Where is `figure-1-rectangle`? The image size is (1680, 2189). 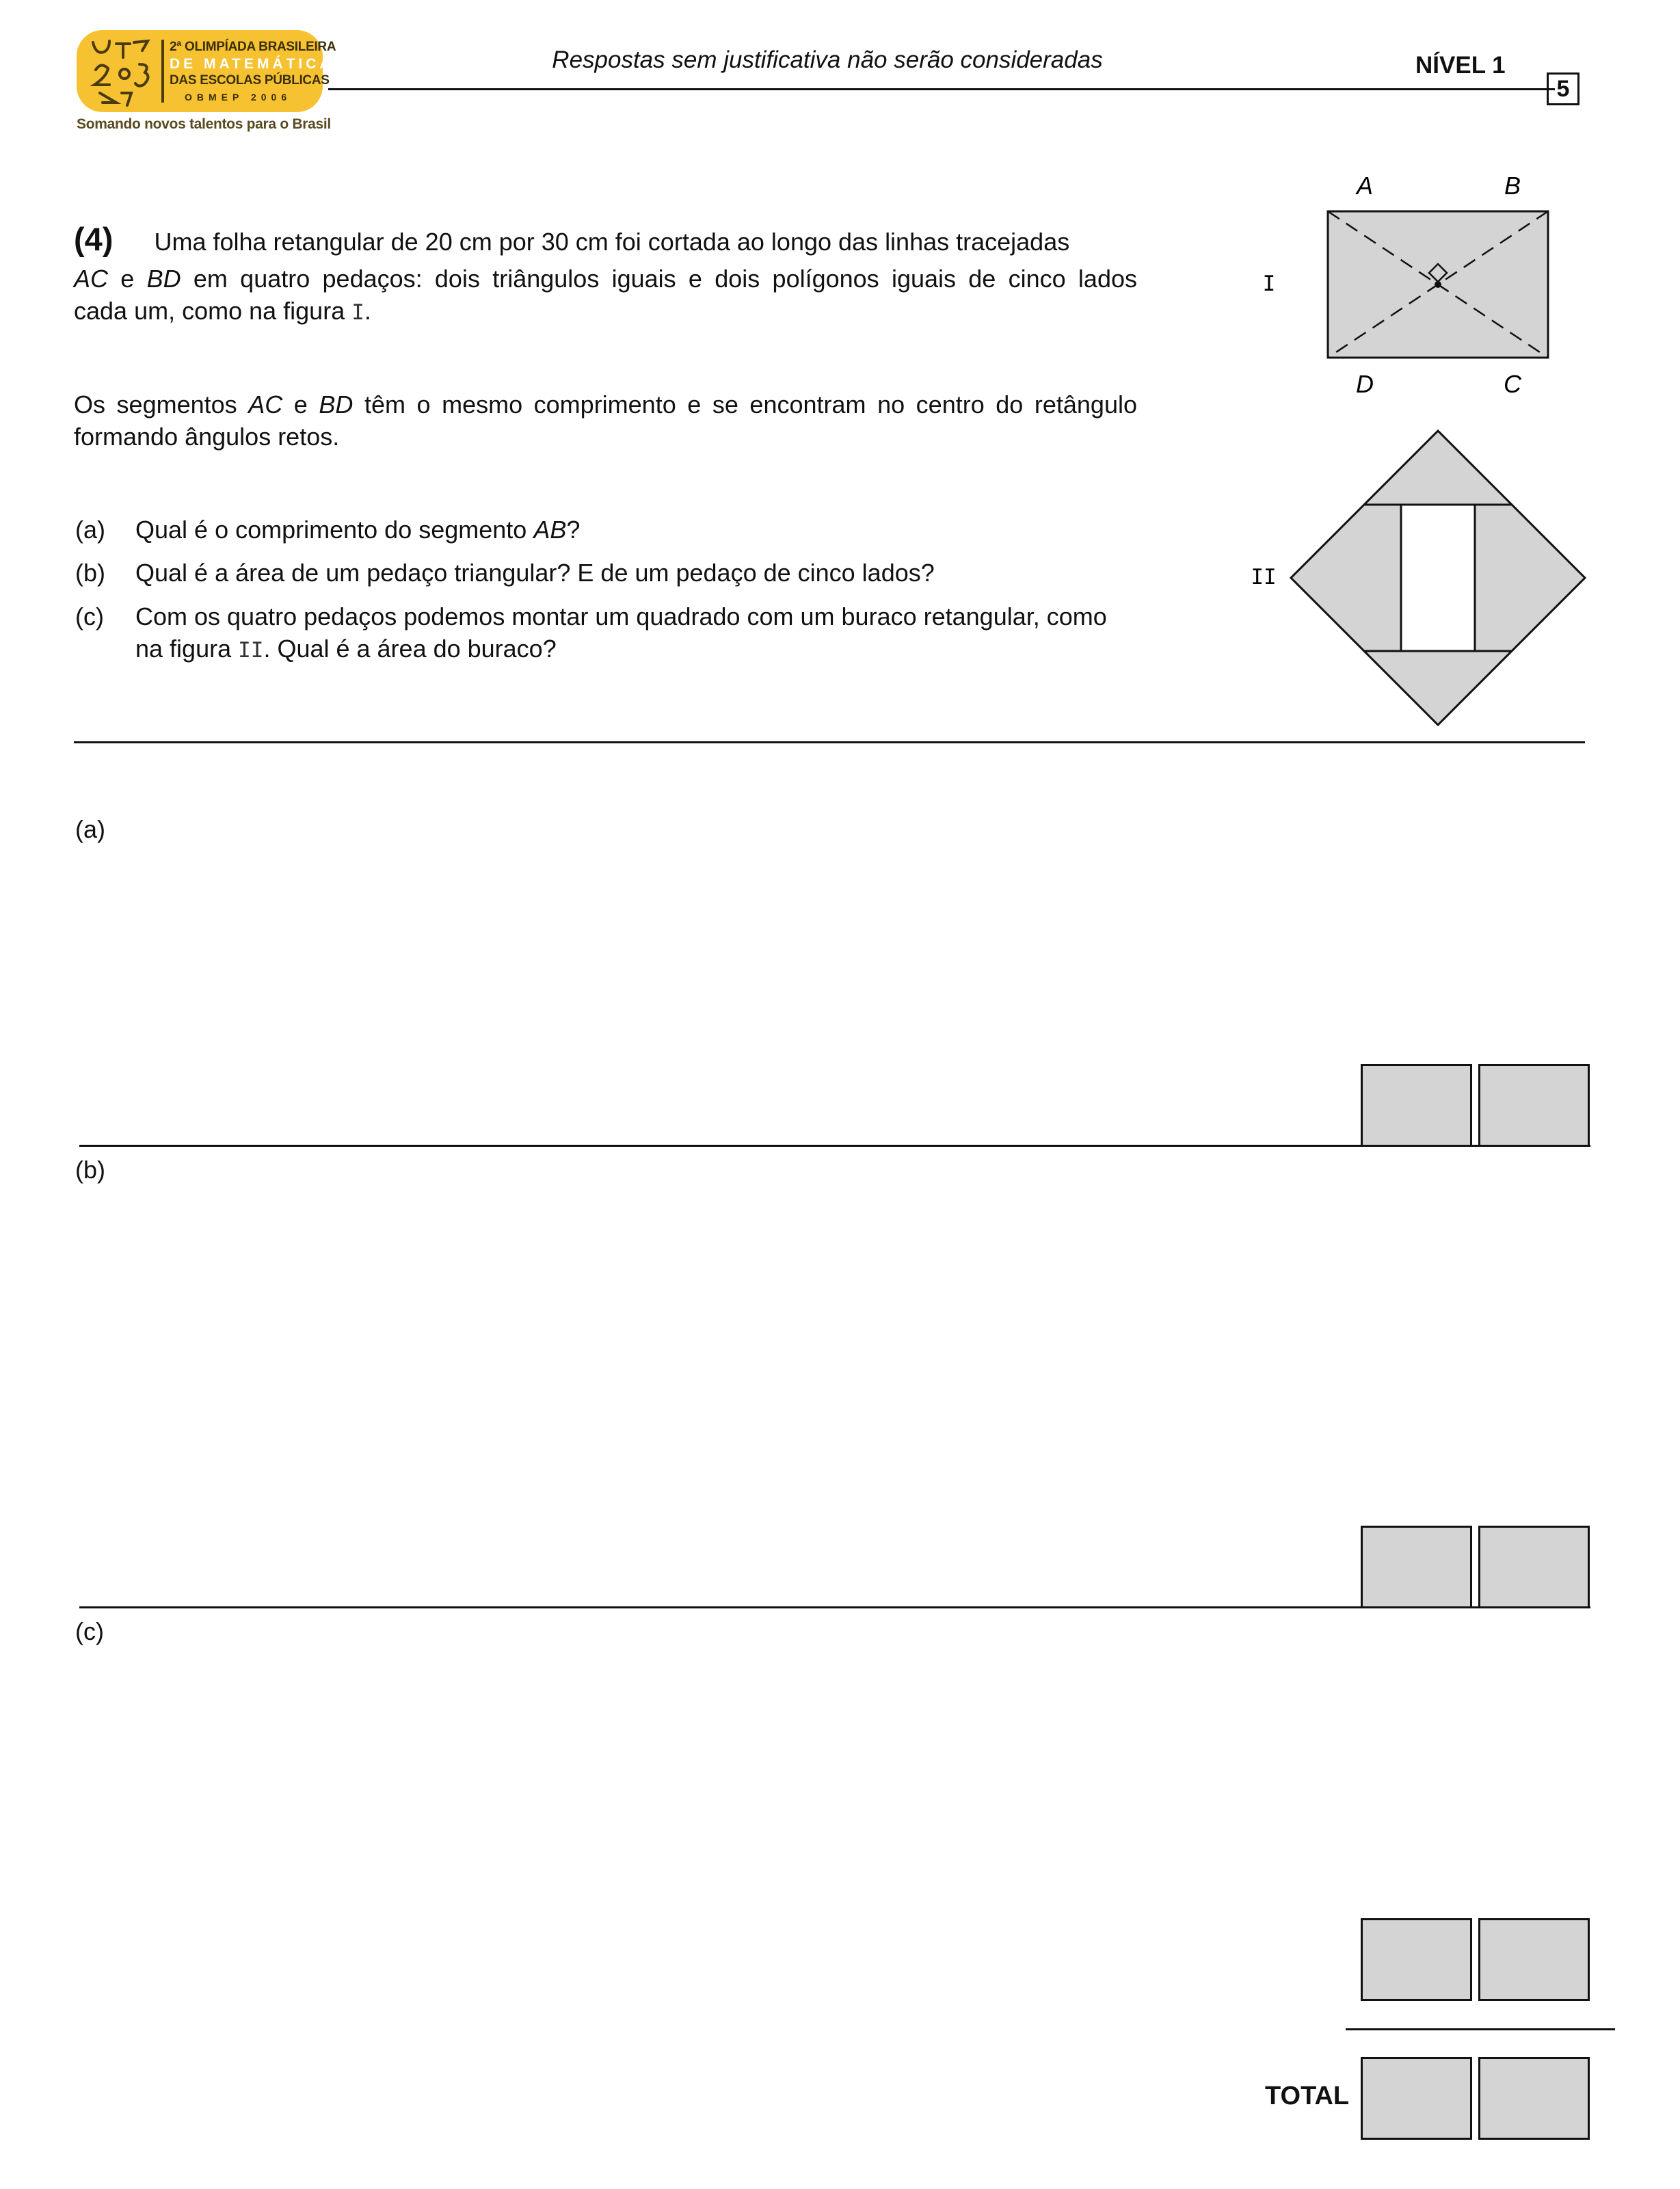 figure-1-rectangle is located at coordinates (1437, 284).